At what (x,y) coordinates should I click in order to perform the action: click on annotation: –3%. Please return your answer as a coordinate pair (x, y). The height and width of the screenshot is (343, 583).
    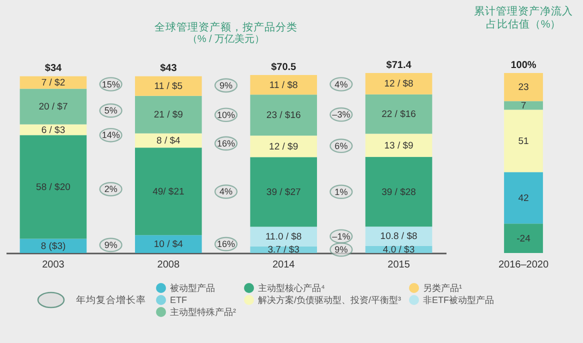
    Looking at the image, I should click on (341, 115).